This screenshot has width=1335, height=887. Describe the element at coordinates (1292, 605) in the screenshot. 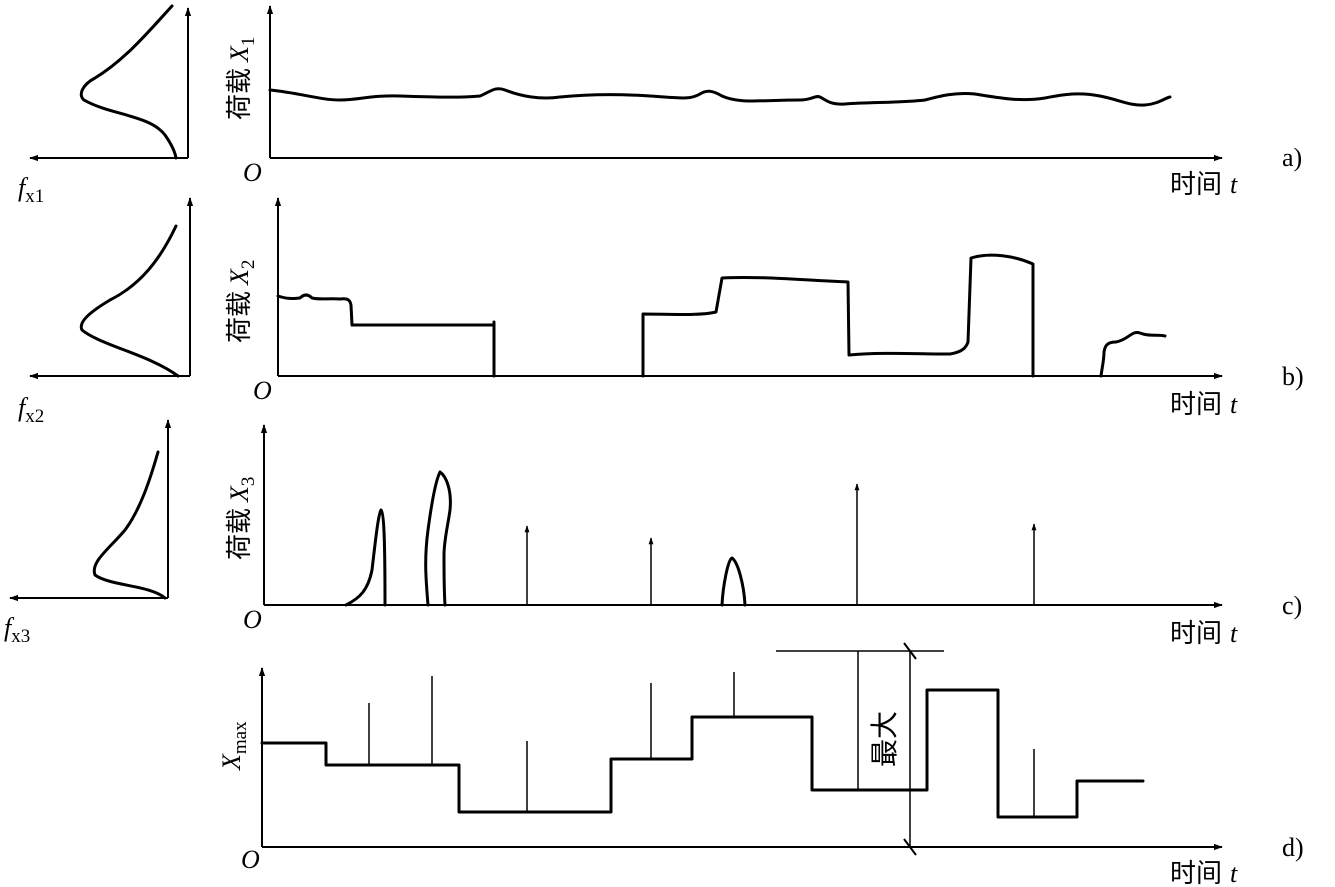

I see `panel-tag-c: c)` at that location.